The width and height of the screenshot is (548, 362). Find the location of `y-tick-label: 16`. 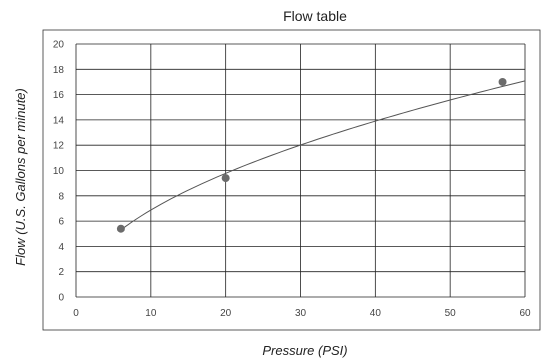

y-tick-label: 16 is located at coordinates (59, 95).